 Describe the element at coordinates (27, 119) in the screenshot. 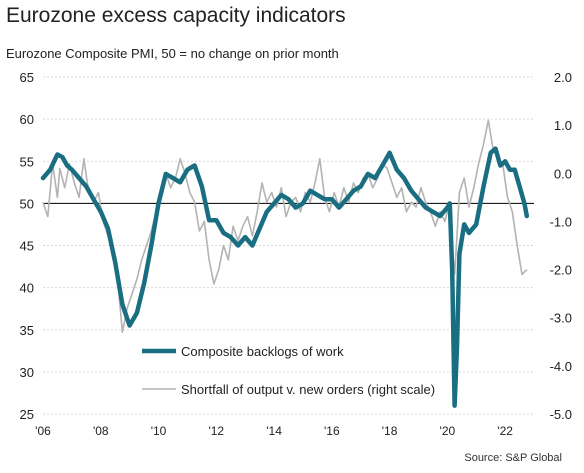

I see `y-left-tick-label: 60` at that location.